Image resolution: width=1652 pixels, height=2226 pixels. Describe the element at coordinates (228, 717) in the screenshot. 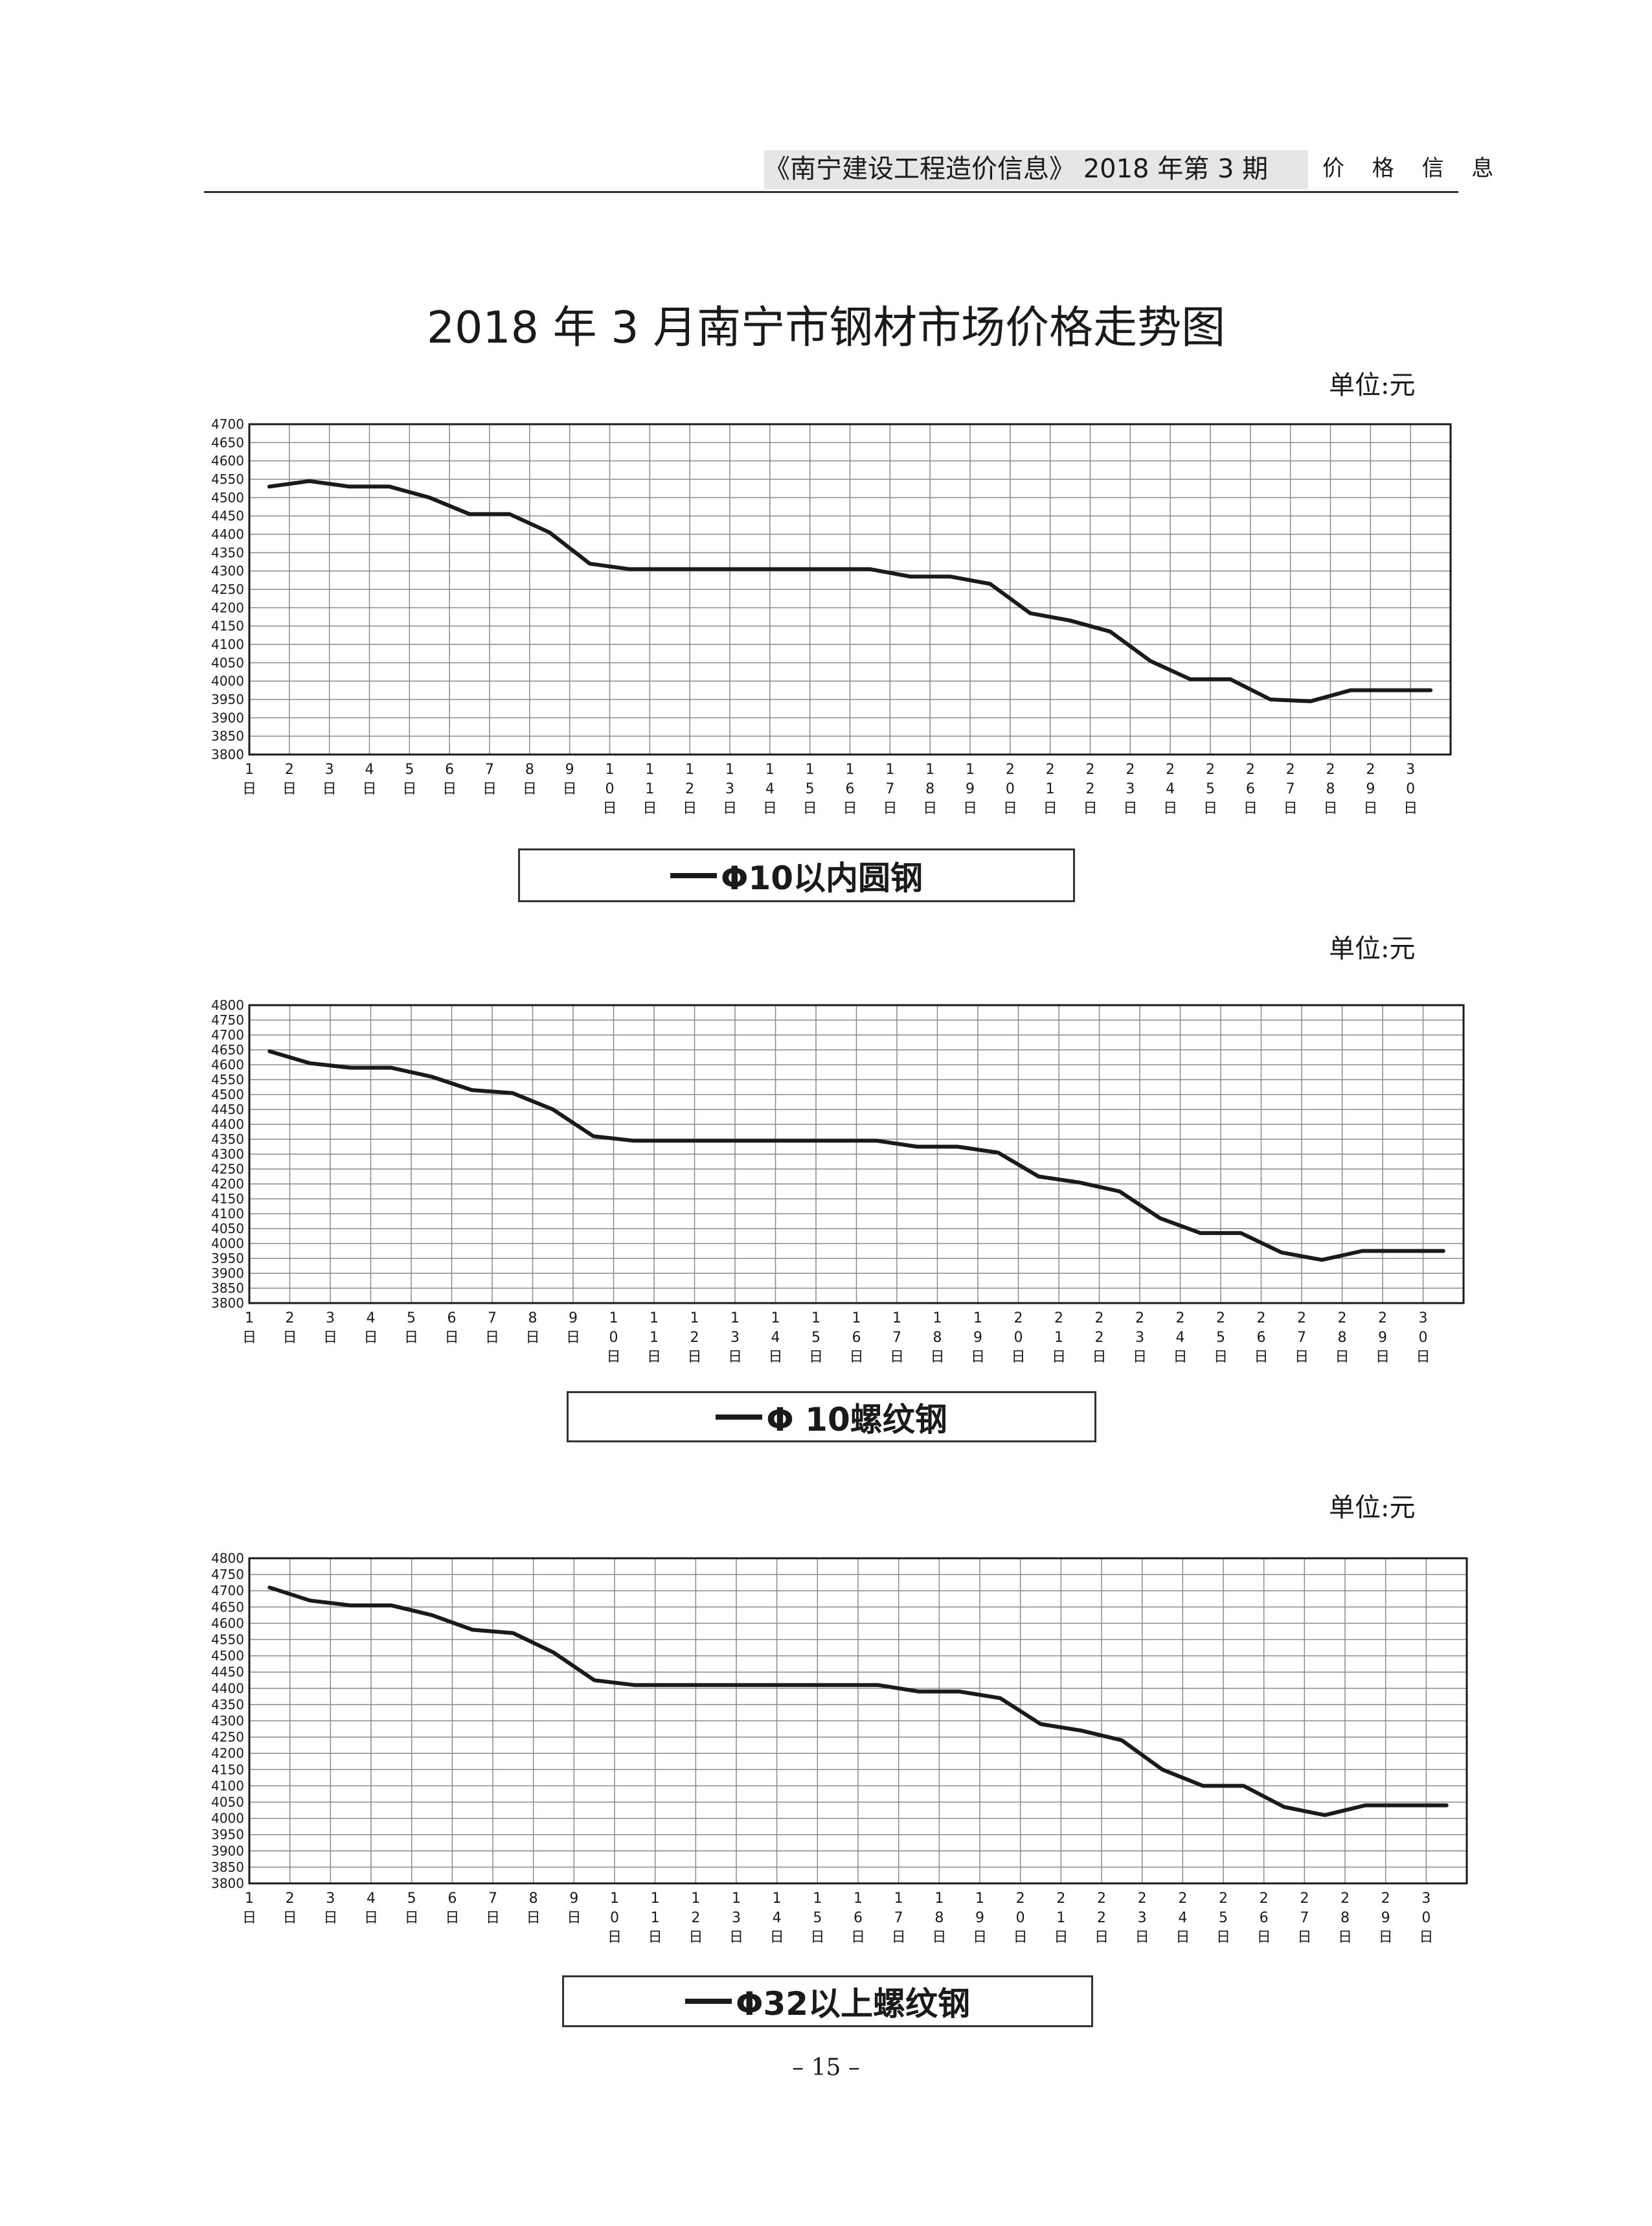

I see `y-tick-label: 3900` at that location.